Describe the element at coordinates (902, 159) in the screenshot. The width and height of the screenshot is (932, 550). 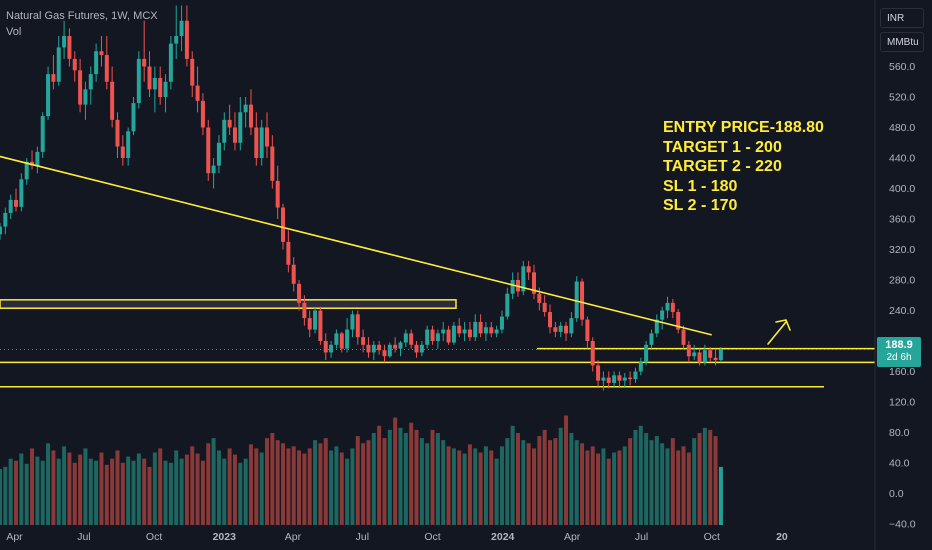
I see `price-tick-label: 440.0` at that location.